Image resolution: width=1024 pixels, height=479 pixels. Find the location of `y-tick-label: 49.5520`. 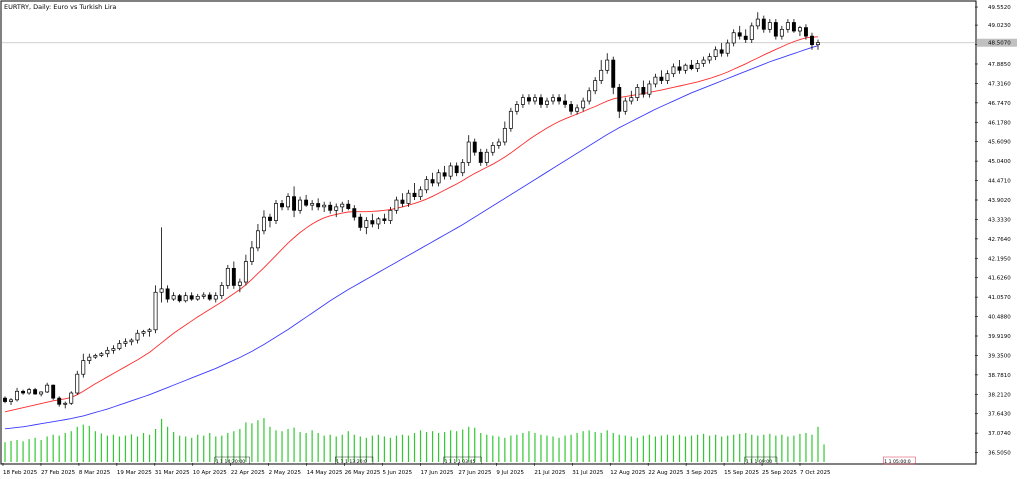

y-tick-label: 49.5520 is located at coordinates (999, 8).